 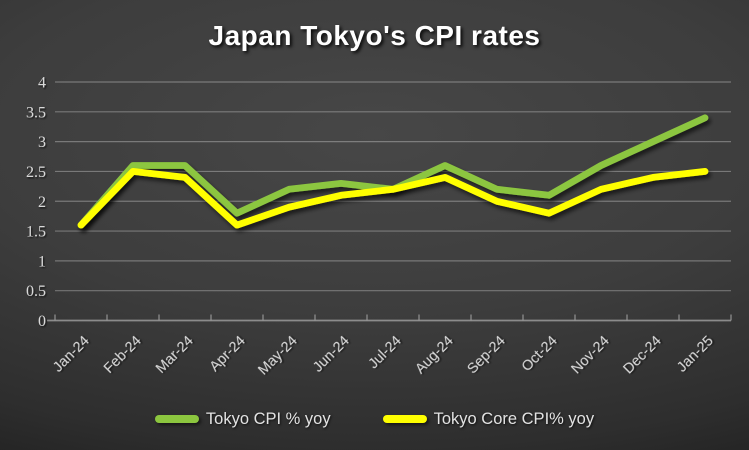 I want to click on y-axis-tick-label: 1, so click(x=42, y=261).